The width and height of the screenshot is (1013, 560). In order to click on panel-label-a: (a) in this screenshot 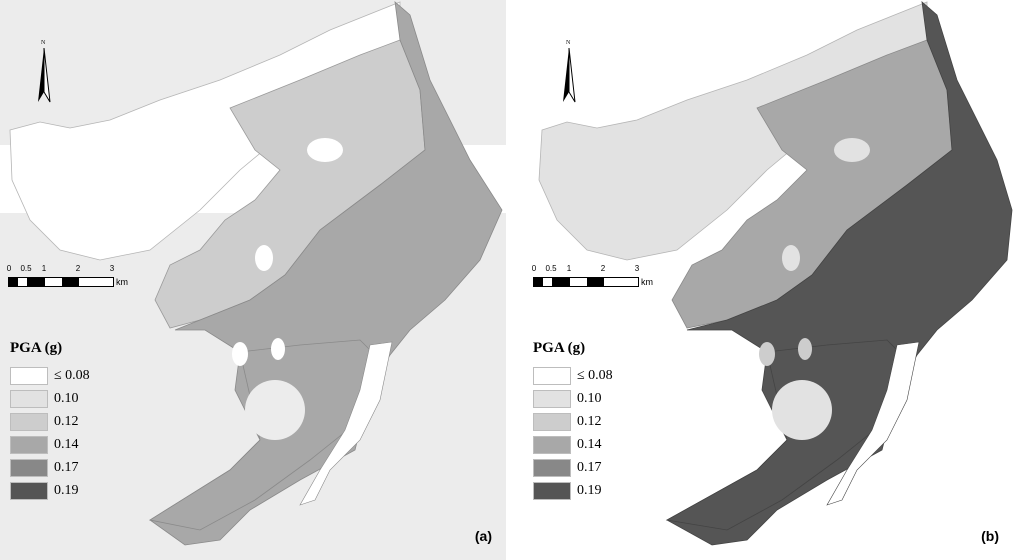, I will do `click(483, 536)`.